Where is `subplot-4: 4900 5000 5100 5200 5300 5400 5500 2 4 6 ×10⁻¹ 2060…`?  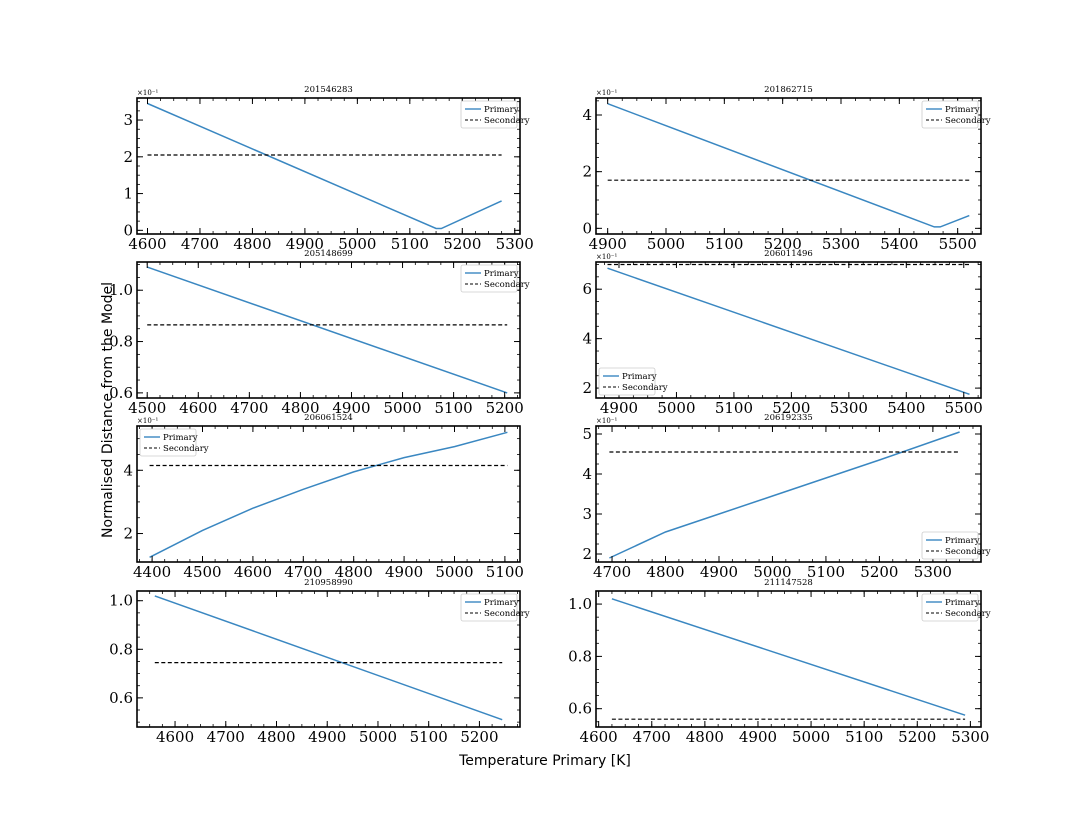
subplot-4: 4900 5000 5100 5200 5300 5400 5500 2 4 6 ×10⁻¹ 2060… is located at coordinates (782, 333).